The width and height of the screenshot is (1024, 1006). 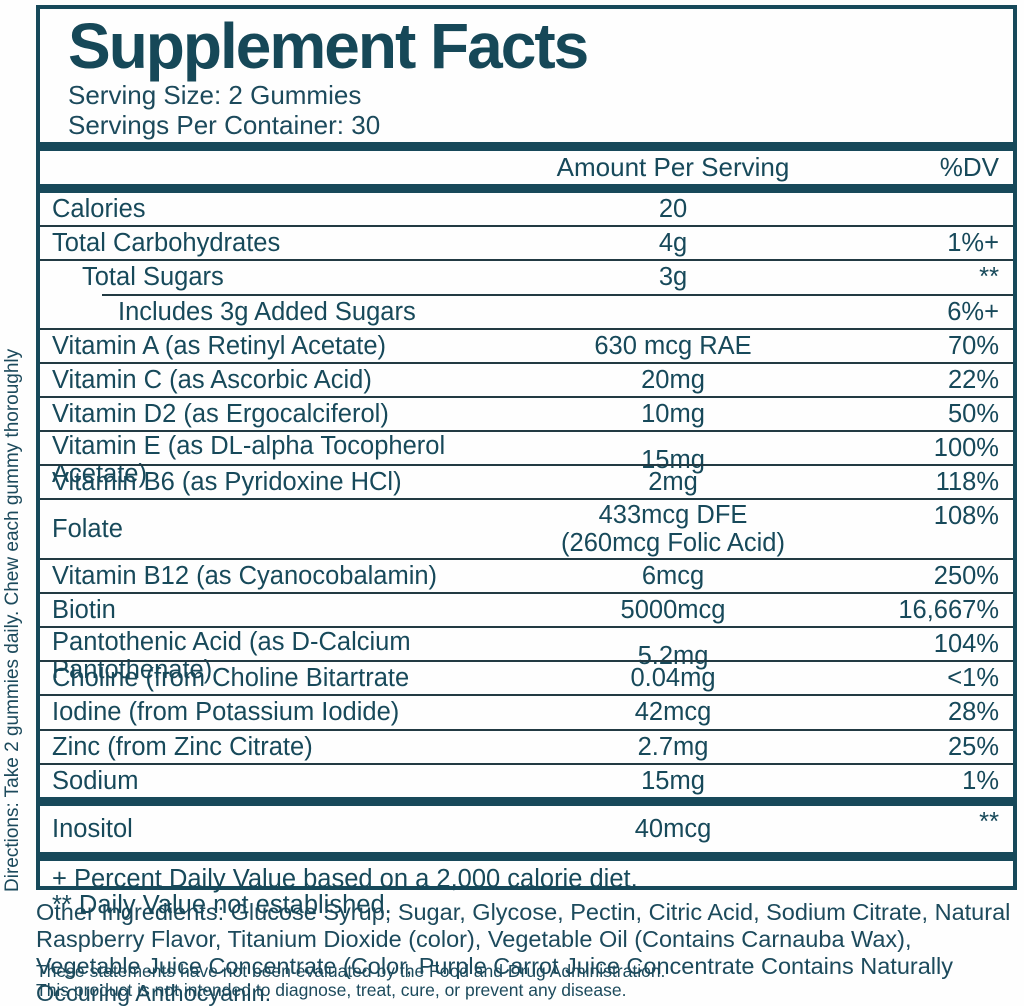 What do you see at coordinates (557, 294) in the screenshot?
I see `partial-separator` at bounding box center [557, 294].